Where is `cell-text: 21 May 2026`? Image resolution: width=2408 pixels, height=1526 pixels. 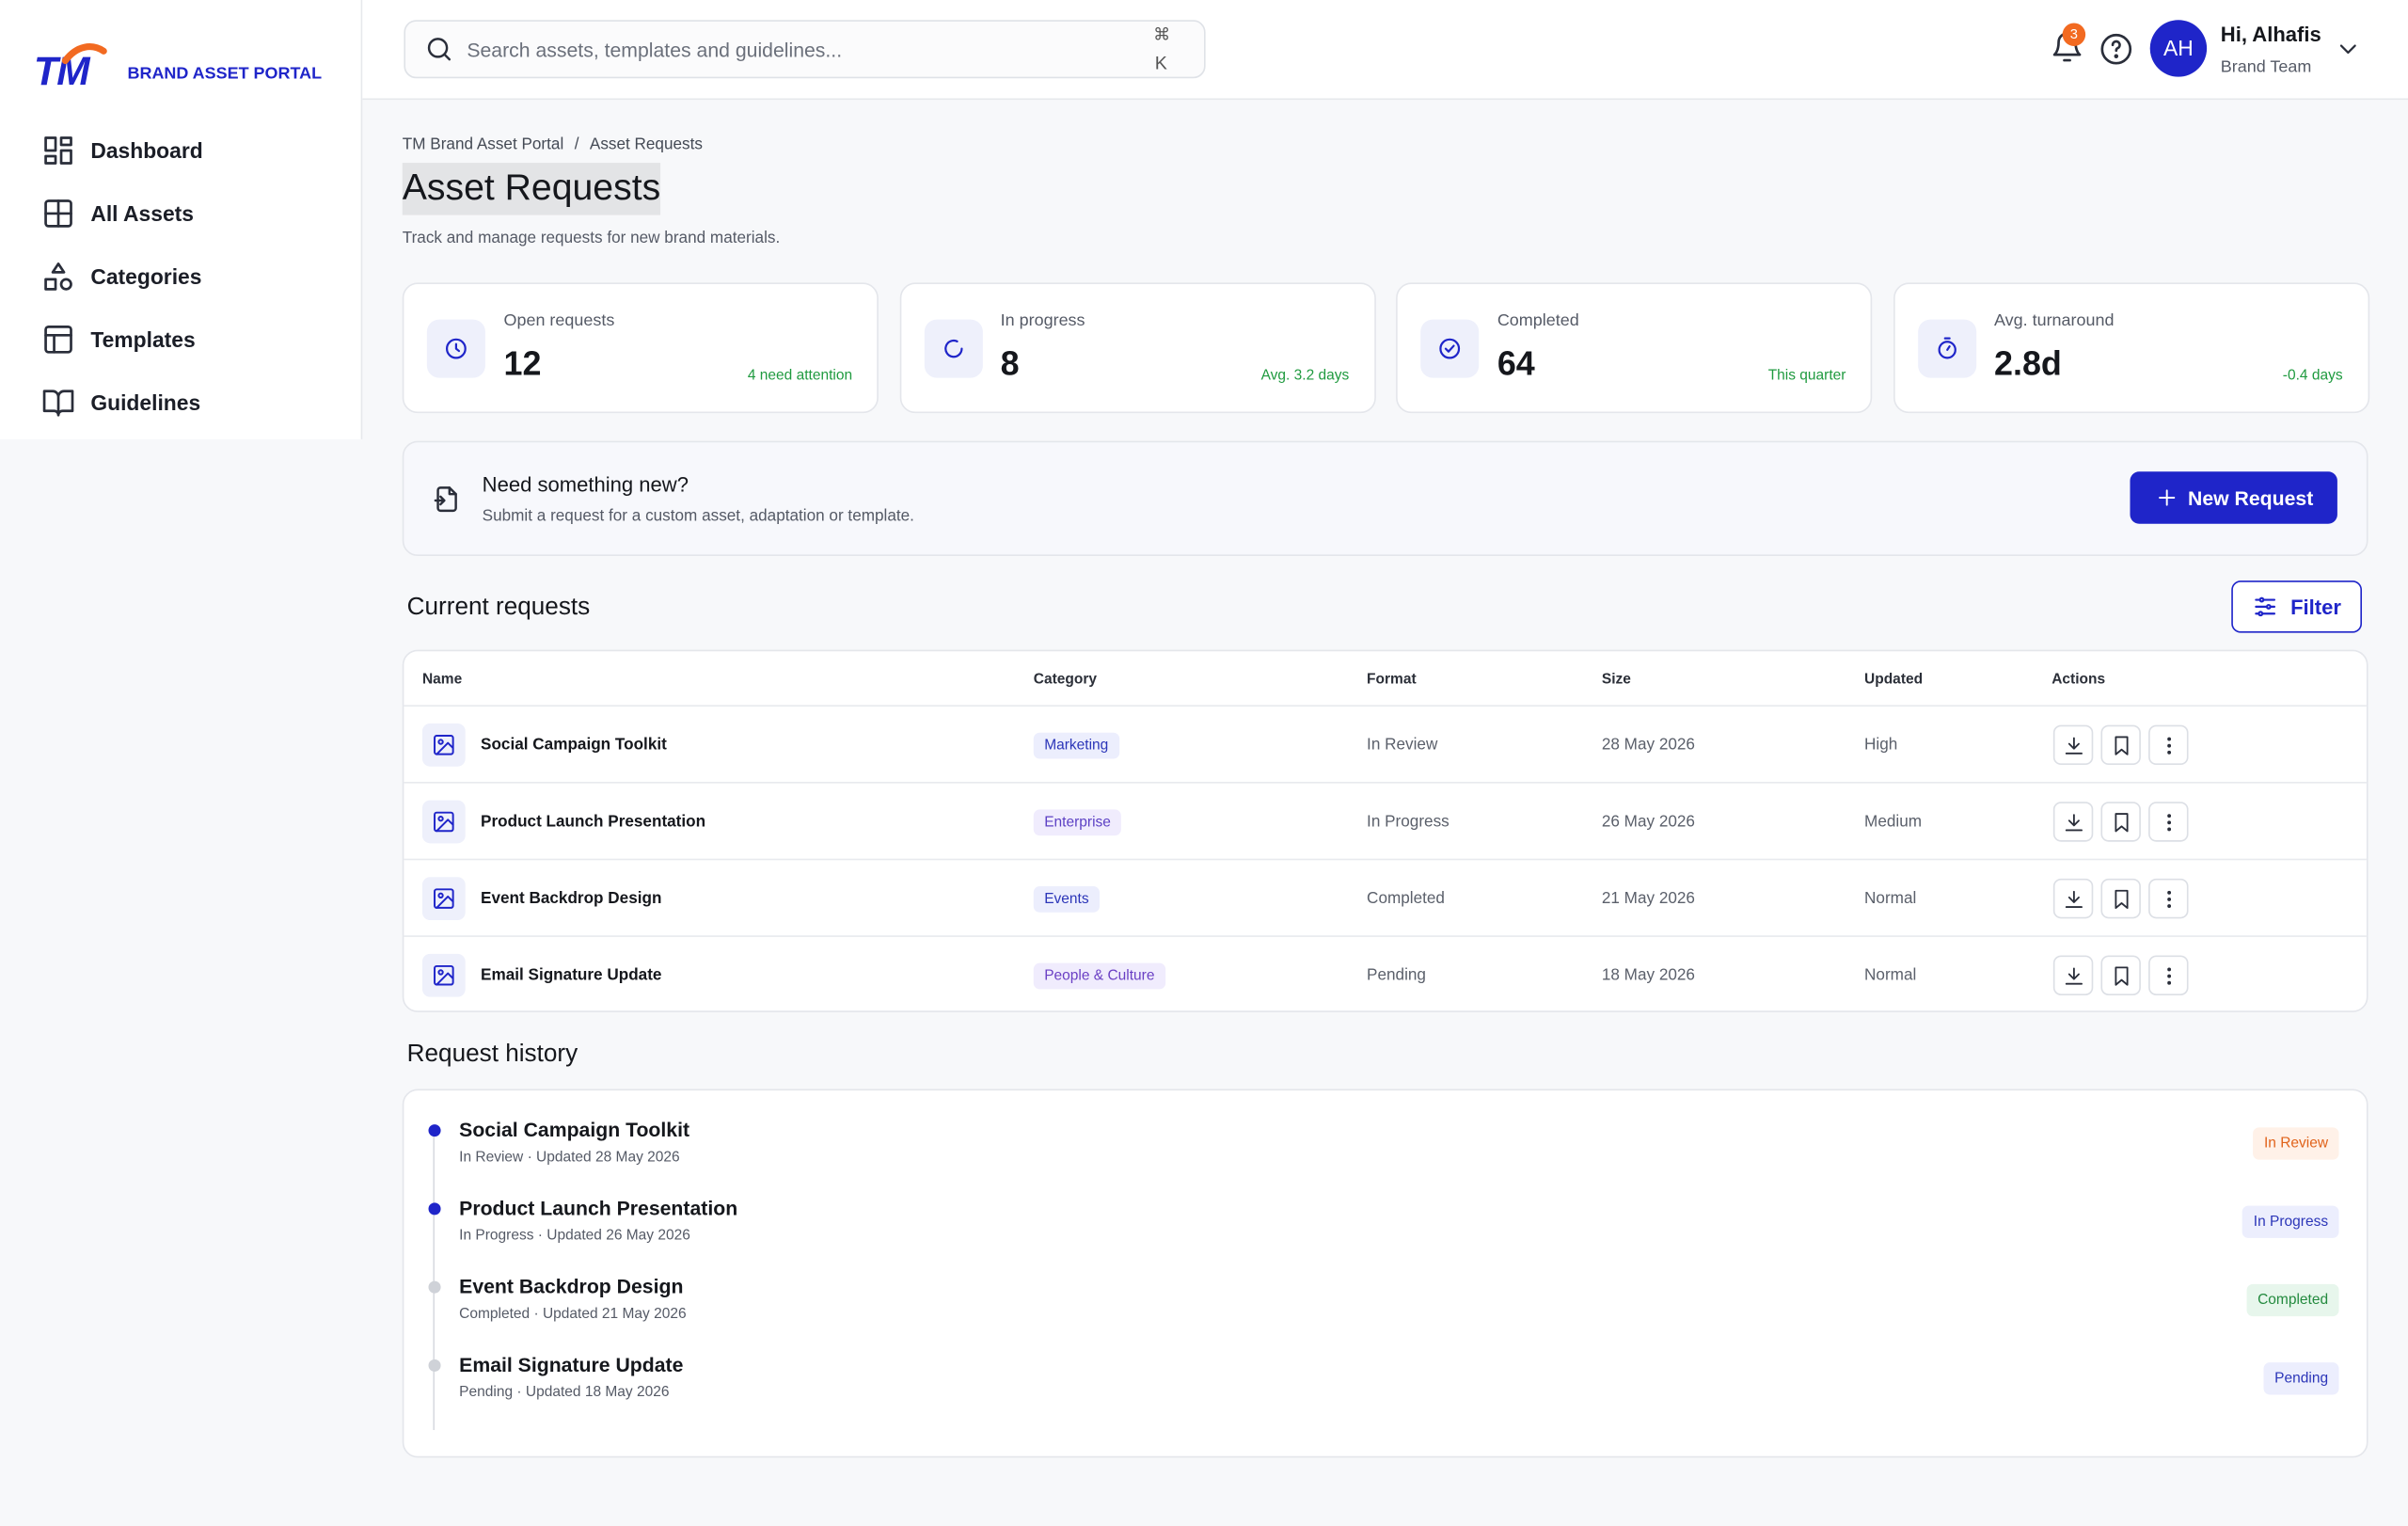
cell-text: 21 May 2026 is located at coordinates (1648, 898).